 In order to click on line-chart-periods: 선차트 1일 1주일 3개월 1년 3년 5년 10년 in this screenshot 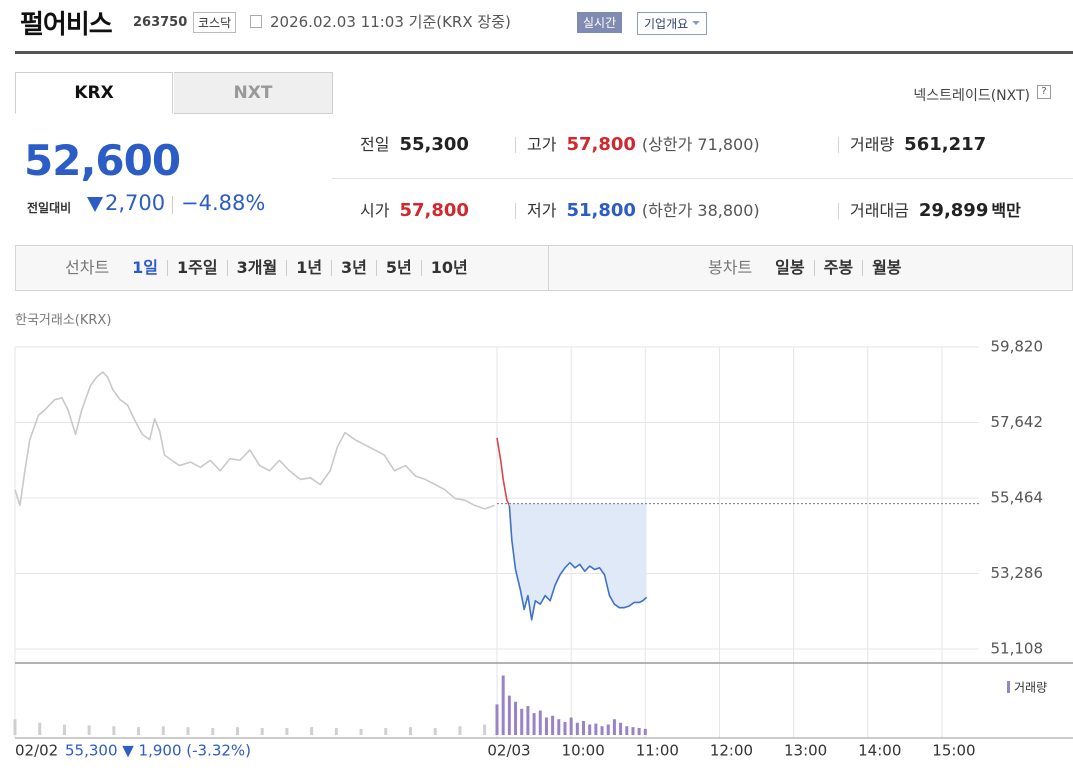, I will do `click(266, 268)`.